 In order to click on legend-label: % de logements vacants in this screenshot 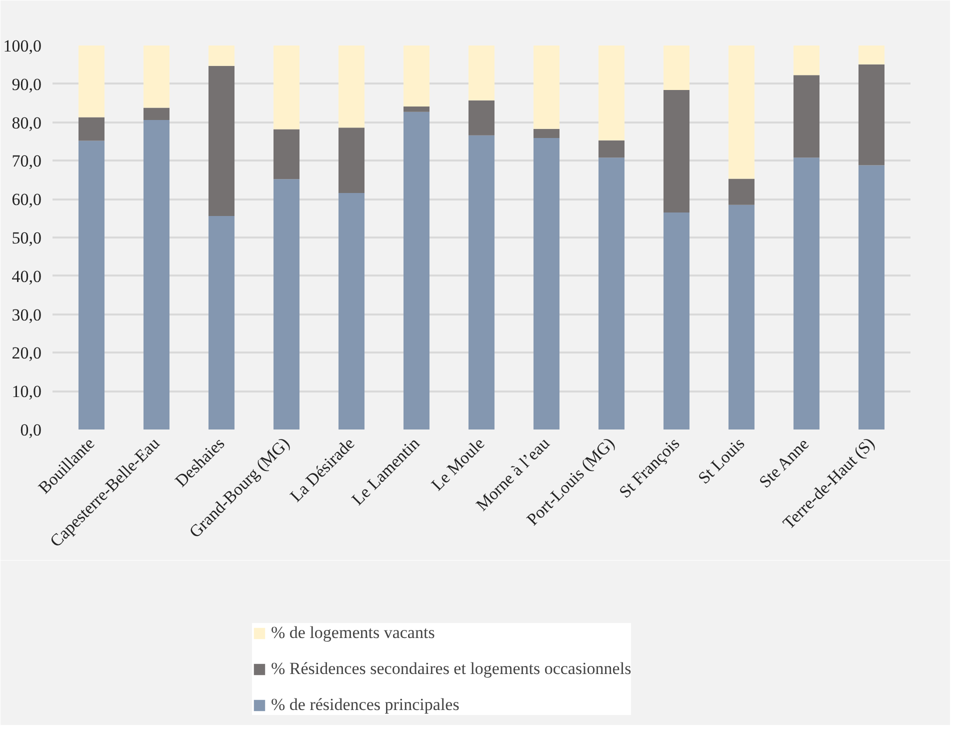, I will do `click(353, 633)`.